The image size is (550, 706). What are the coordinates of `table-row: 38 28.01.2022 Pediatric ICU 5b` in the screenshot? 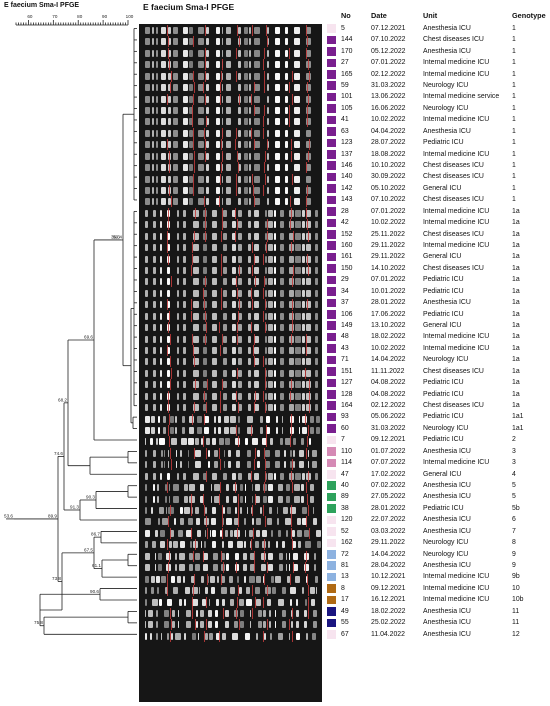 It's located at (437, 508).